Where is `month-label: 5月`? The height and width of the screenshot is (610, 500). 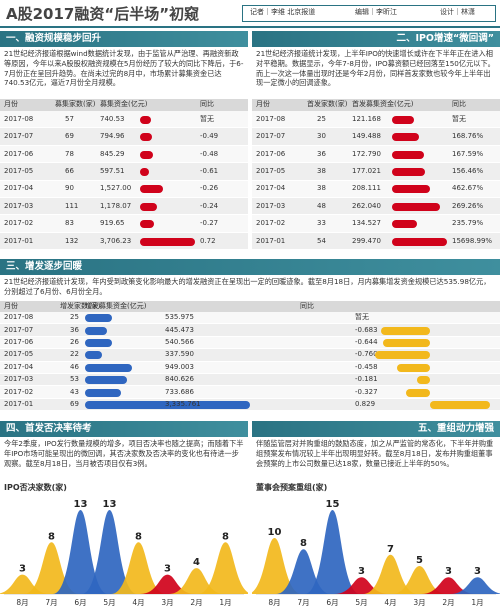 month-label: 5月 is located at coordinates (109, 602).